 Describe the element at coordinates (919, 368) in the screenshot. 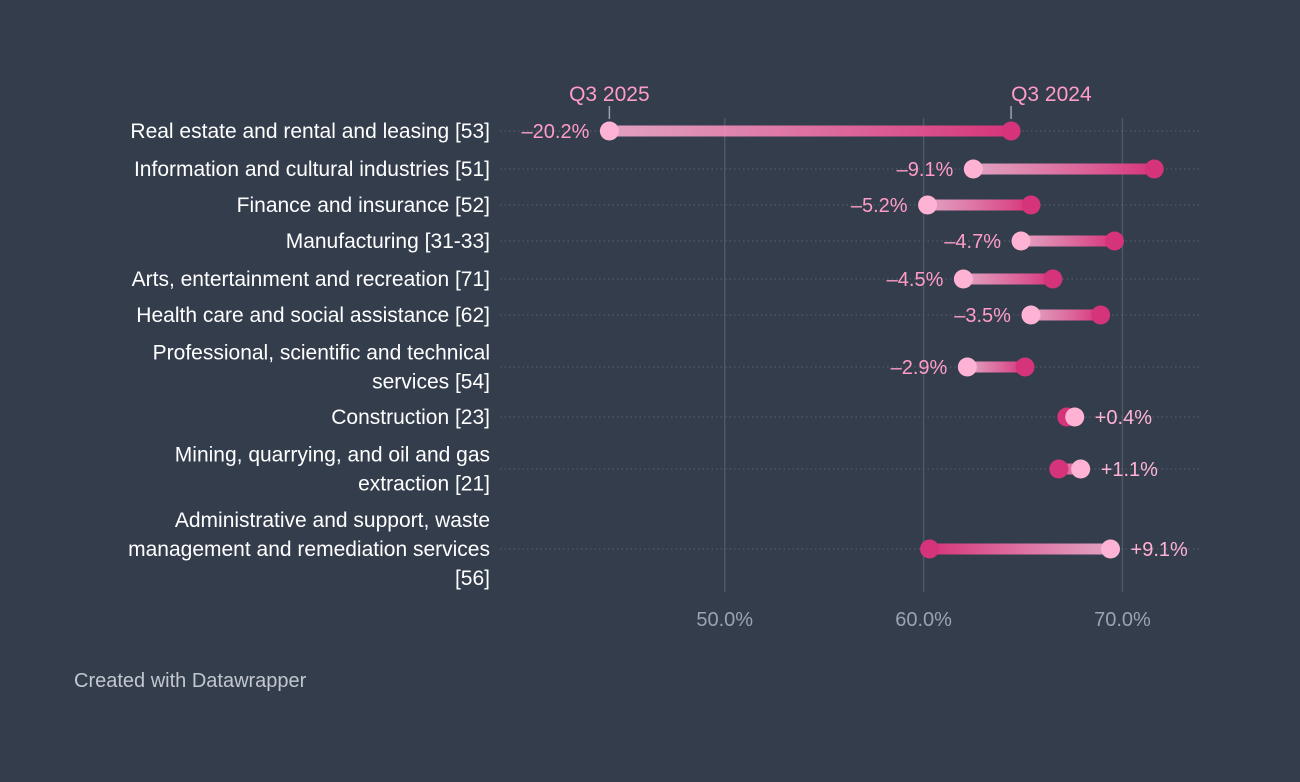

I see `change-label: –2.9%` at that location.